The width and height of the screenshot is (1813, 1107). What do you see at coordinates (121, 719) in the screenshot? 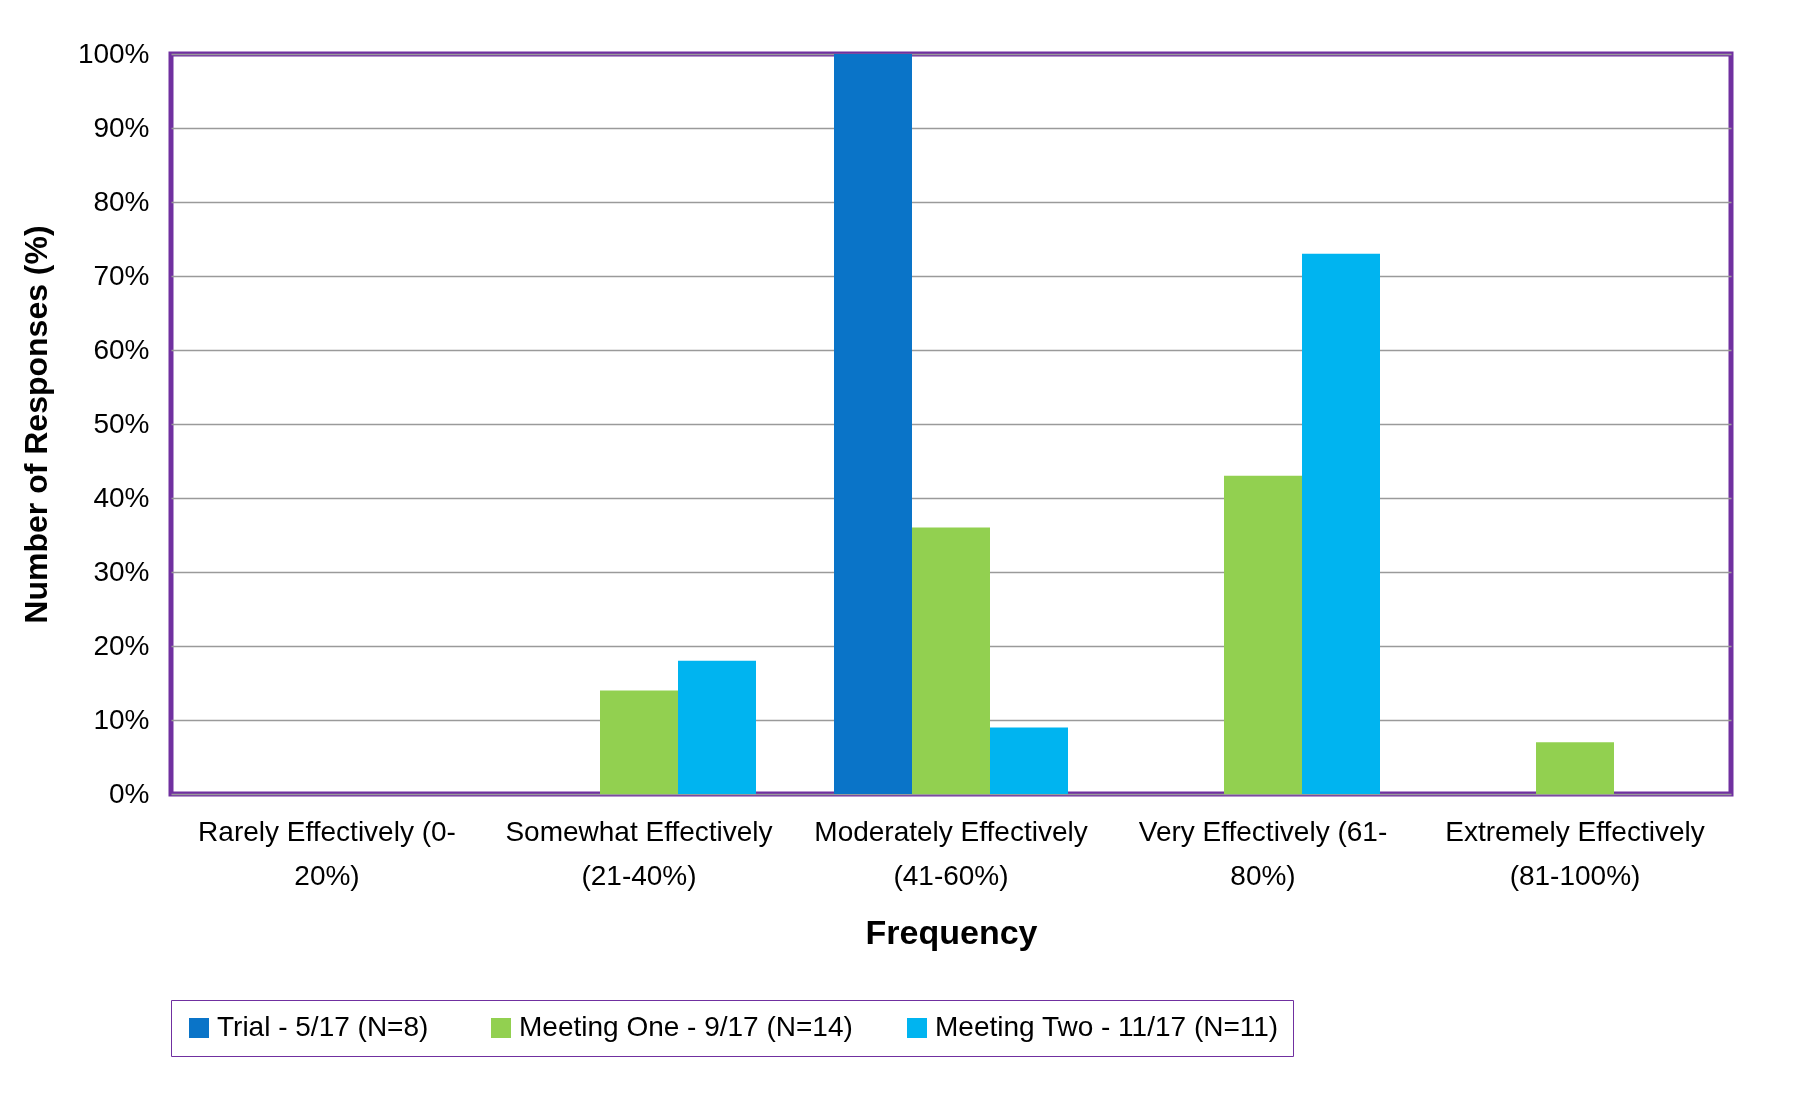
I see `y-tick-label: 10%` at bounding box center [121, 719].